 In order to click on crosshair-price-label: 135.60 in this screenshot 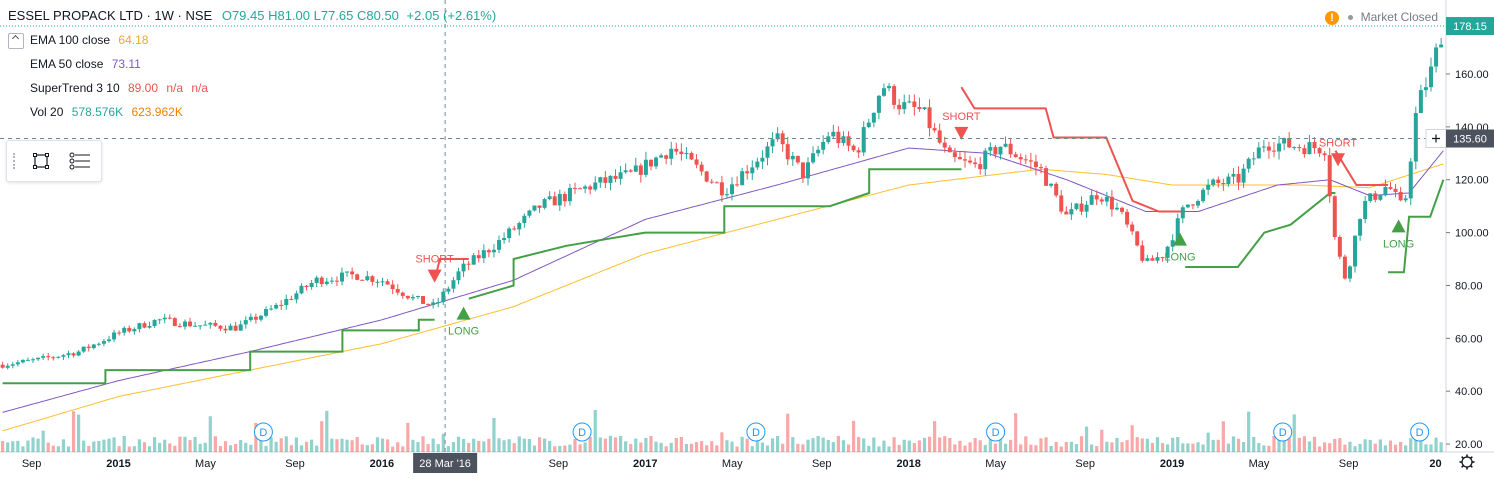, I will do `click(1470, 140)`.